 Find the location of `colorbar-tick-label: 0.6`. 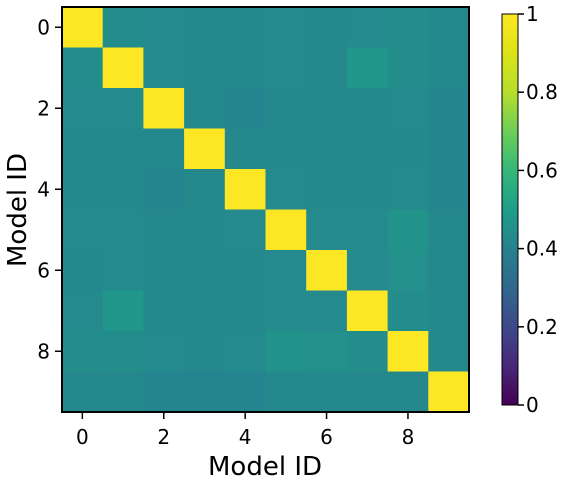

colorbar-tick-label: 0.6 is located at coordinates (542, 170).